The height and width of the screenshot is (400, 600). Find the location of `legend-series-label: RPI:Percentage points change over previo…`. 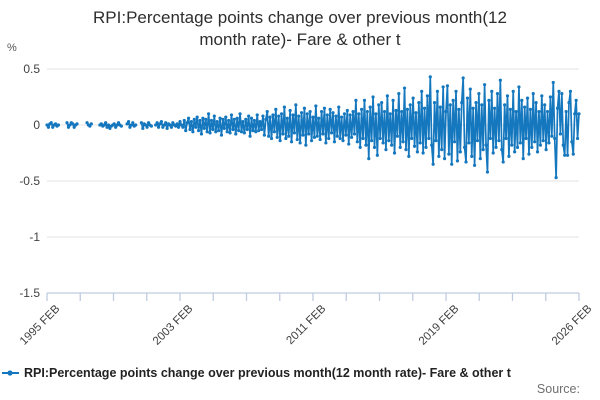

legend-series-label: RPI:Percentage points change over previo… is located at coordinates (267, 373).